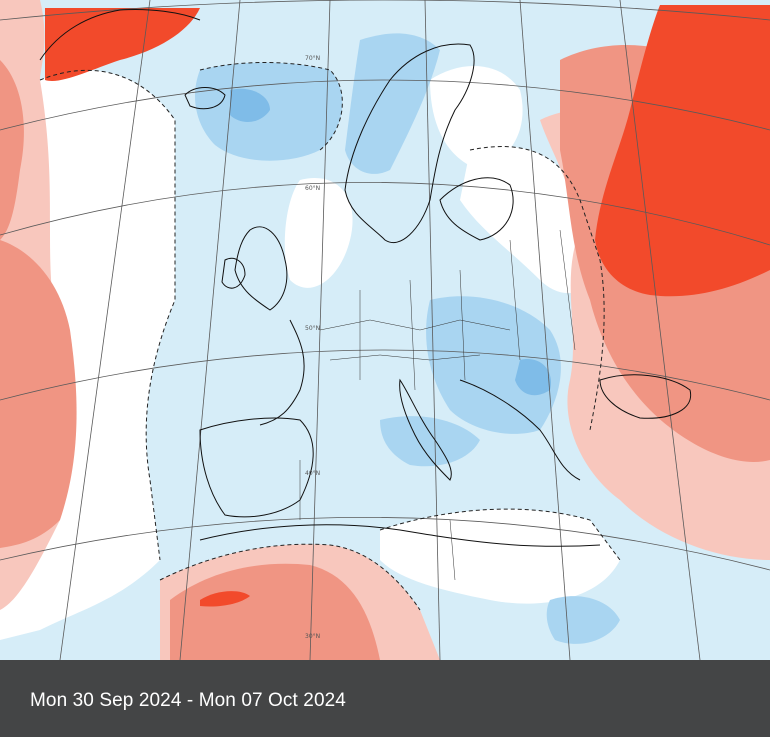 This screenshot has width=770, height=737. Describe the element at coordinates (312, 636) in the screenshot. I see `lat-label-30: 30°N` at that location.